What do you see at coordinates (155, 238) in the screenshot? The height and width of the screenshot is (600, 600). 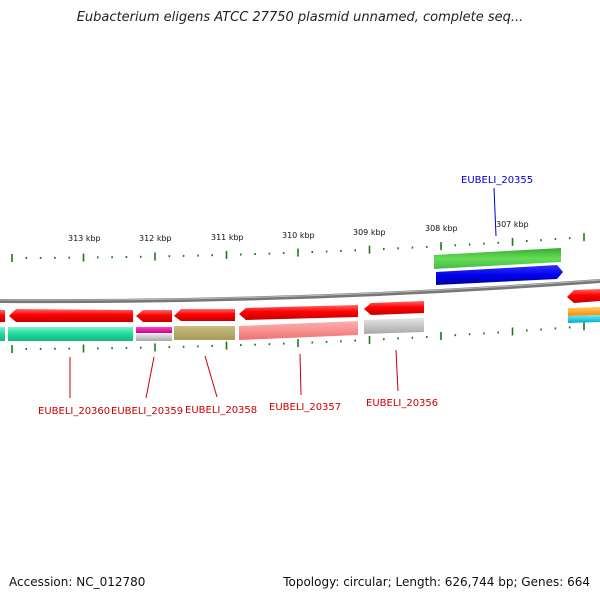 I see `tick-label-312: 312 kbp` at bounding box center [155, 238].